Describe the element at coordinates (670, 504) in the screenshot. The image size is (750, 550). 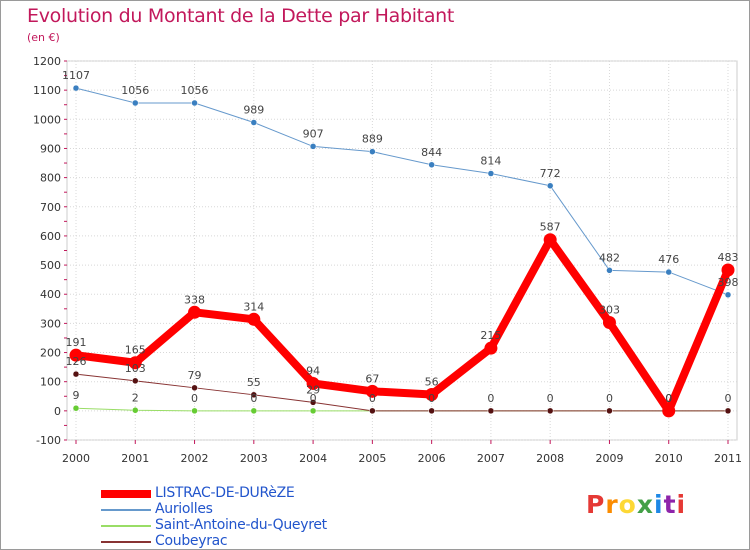
I see `logo-letter: t` at that location.